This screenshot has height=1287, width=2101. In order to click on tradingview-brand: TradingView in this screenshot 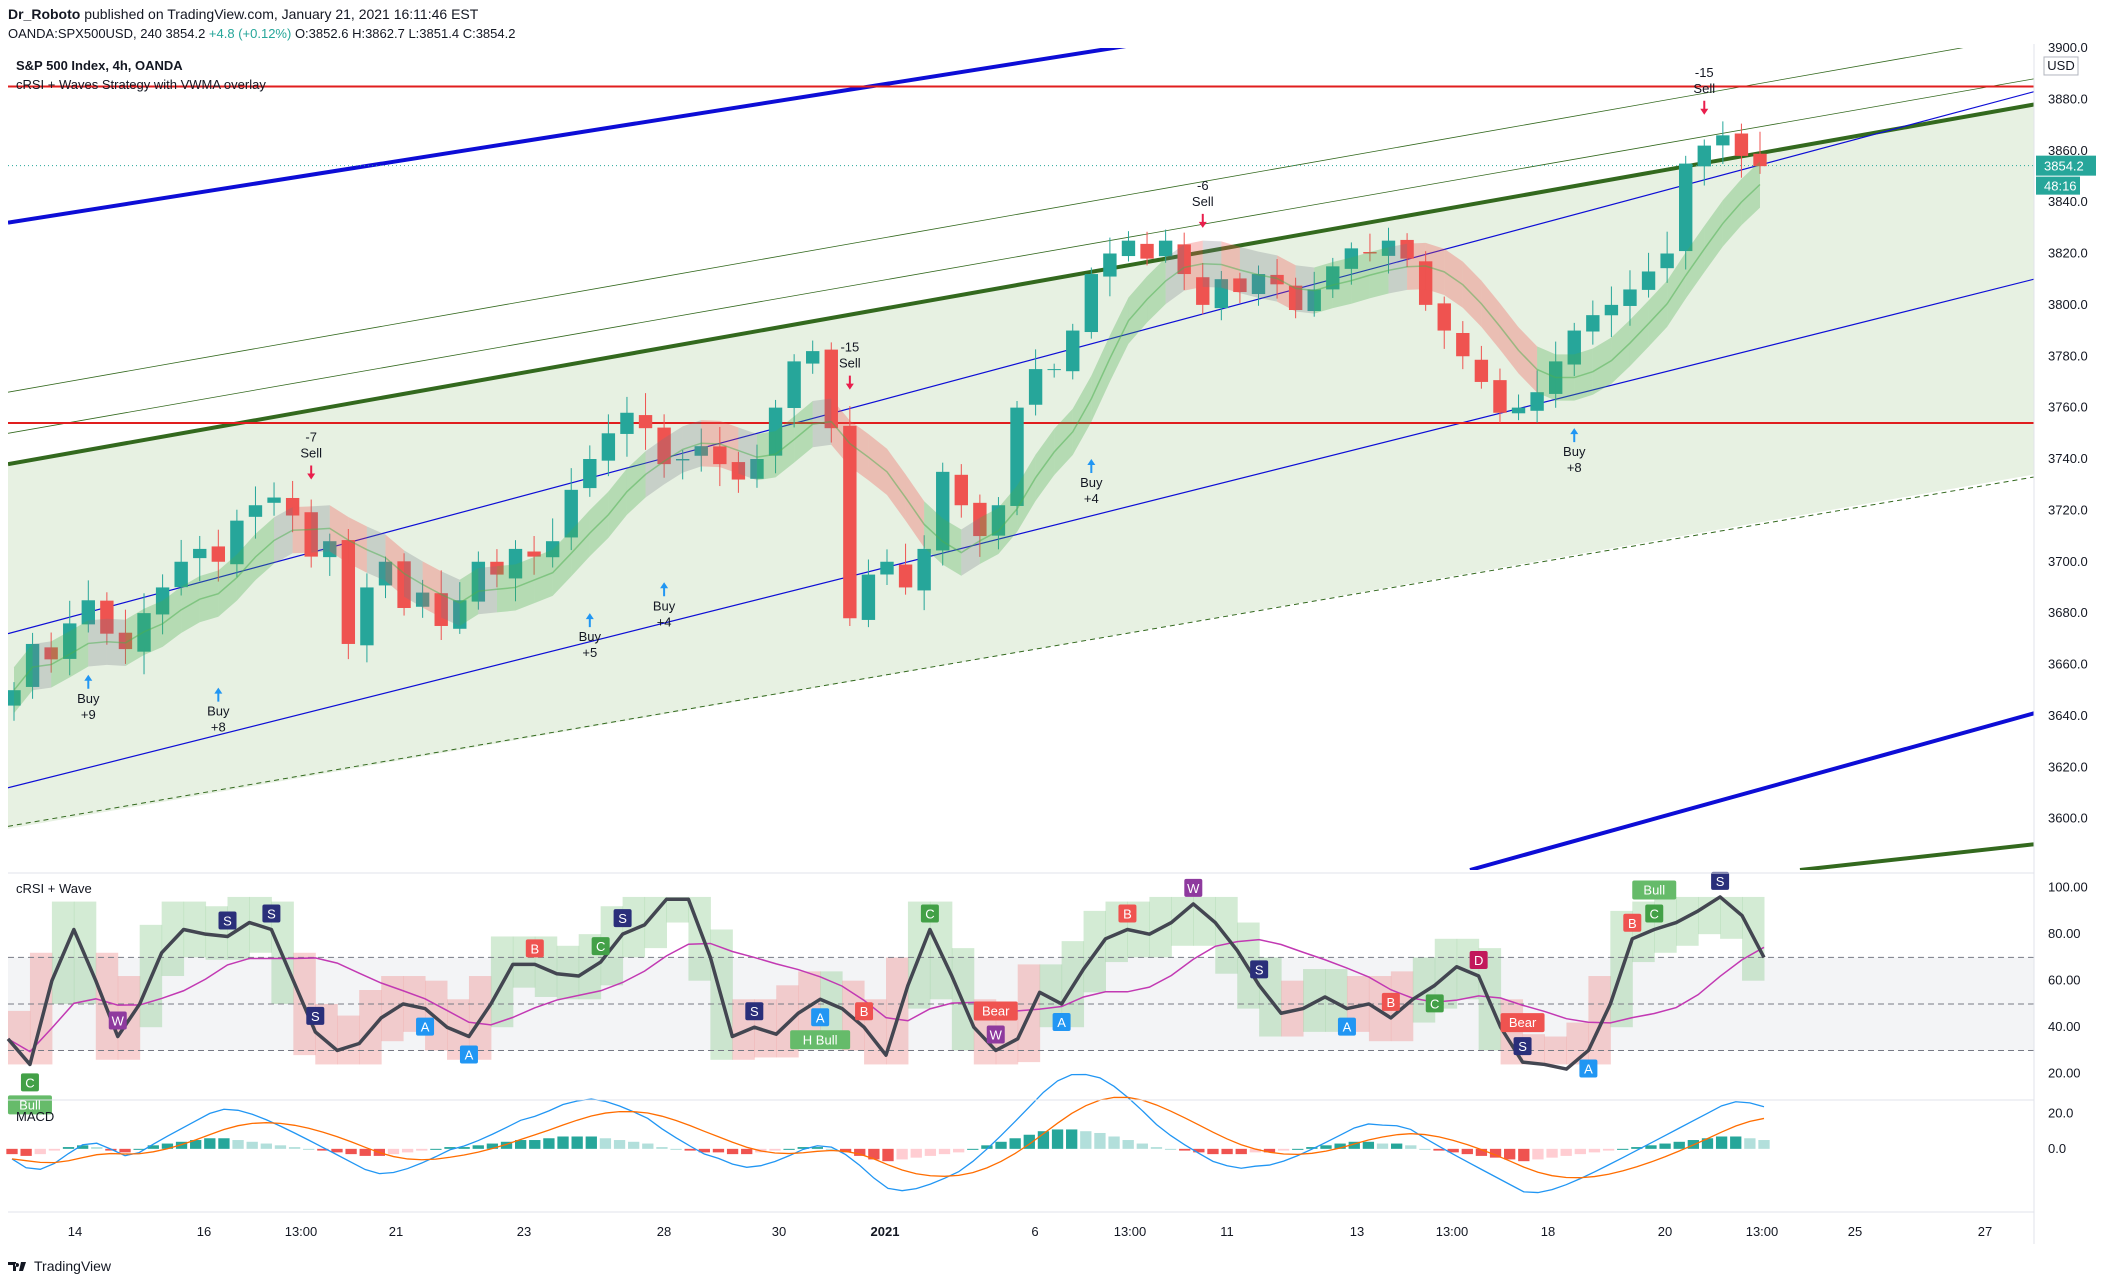, I will do `click(59, 1266)`.